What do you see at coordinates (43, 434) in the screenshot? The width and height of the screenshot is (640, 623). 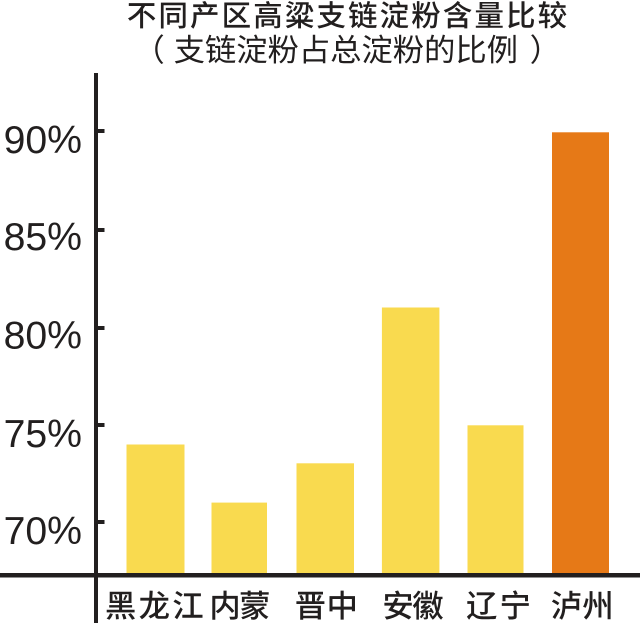 I see `svg-text: 75%` at bounding box center [43, 434].